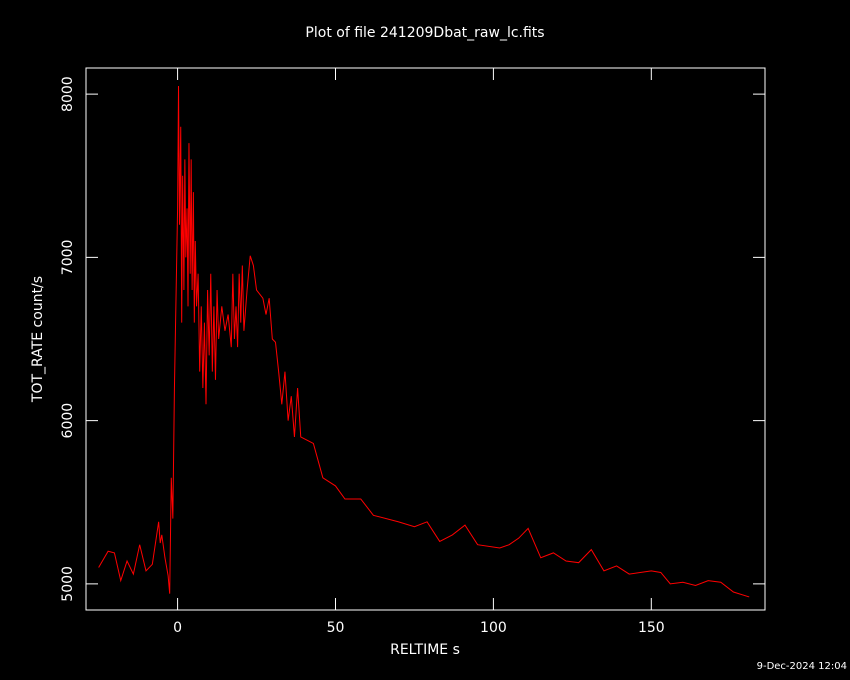 Image resolution: width=850 pixels, height=680 pixels. What do you see at coordinates (425, 650) in the screenshot?
I see `x-axis-label: RELTIME s` at bounding box center [425, 650].